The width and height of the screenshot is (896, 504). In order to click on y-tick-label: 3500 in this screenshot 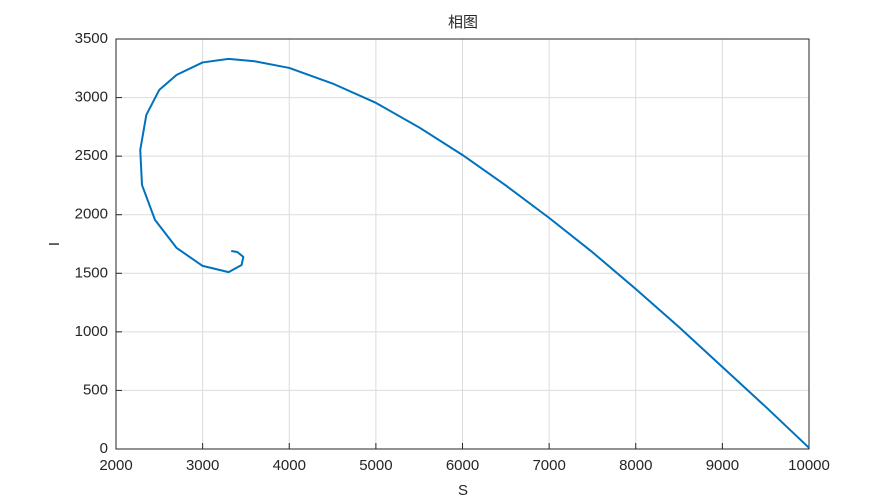, I will do `click(91, 38)`.